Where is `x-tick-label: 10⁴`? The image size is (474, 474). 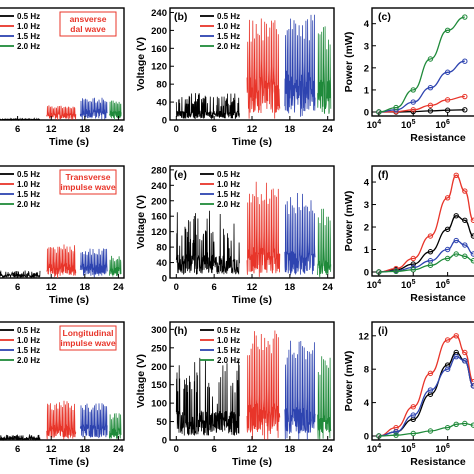 x-tick-label: 10⁴ is located at coordinates (374, 285).